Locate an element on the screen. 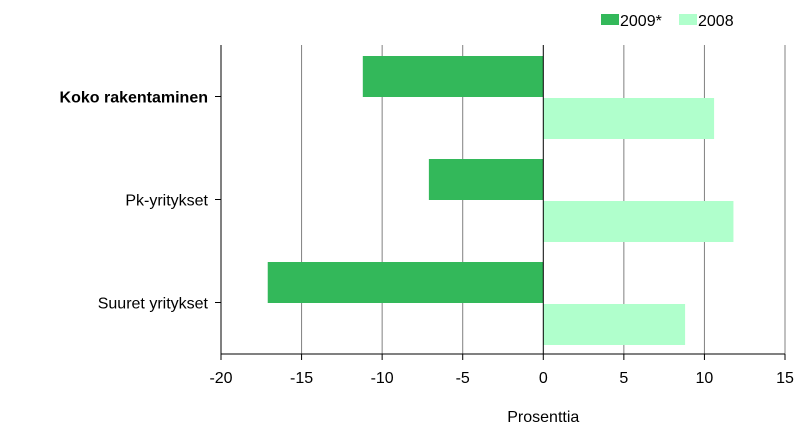 This screenshot has height=428, width=796. category-label: Pk-yritykset is located at coordinates (166, 201).